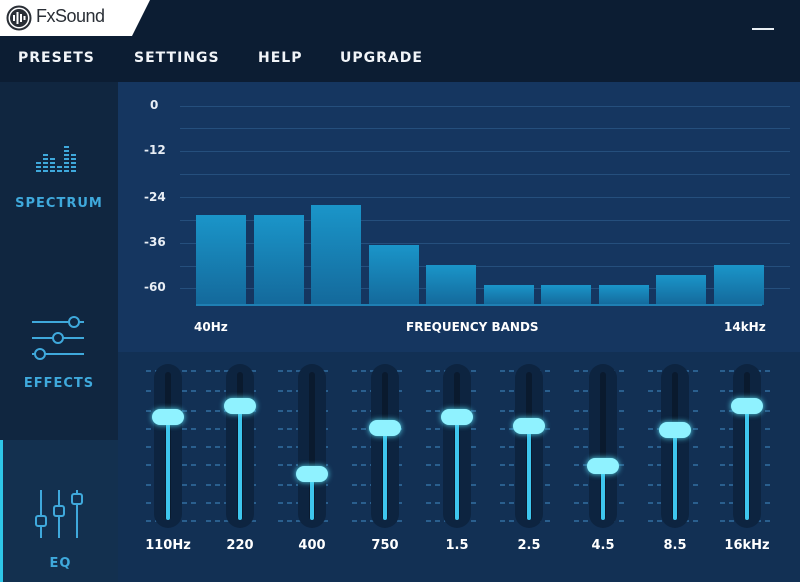  I want to click on sidebar-label-spectrum: SPECTRUM, so click(59, 203).